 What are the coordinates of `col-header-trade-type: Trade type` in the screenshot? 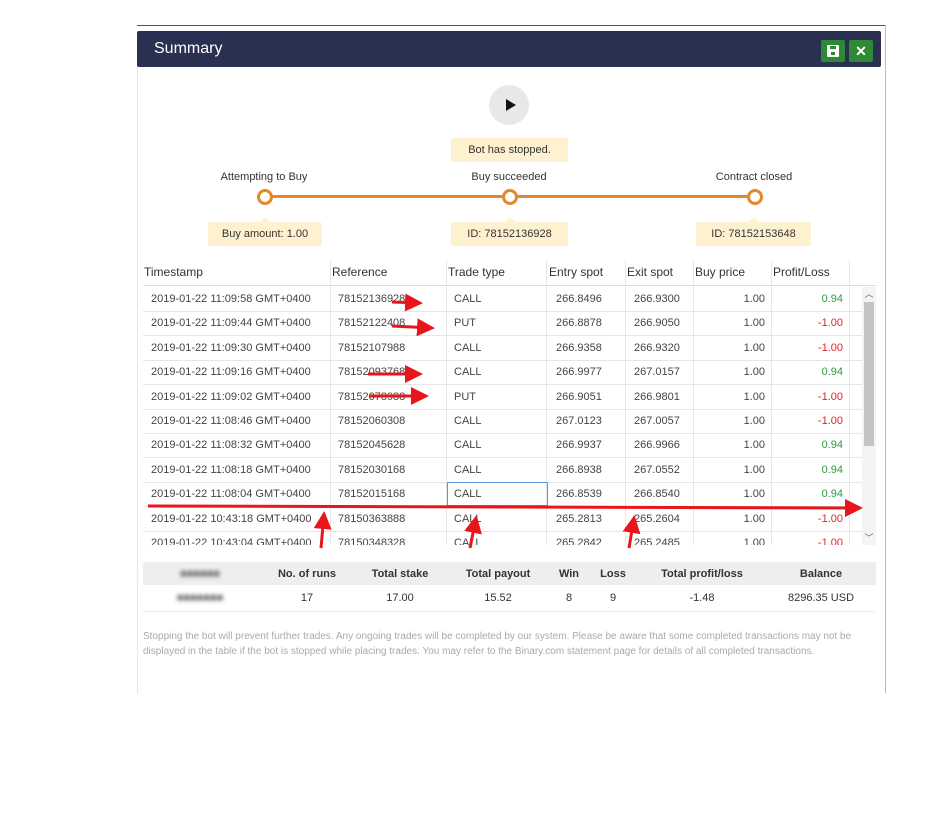 It's located at (476, 272).